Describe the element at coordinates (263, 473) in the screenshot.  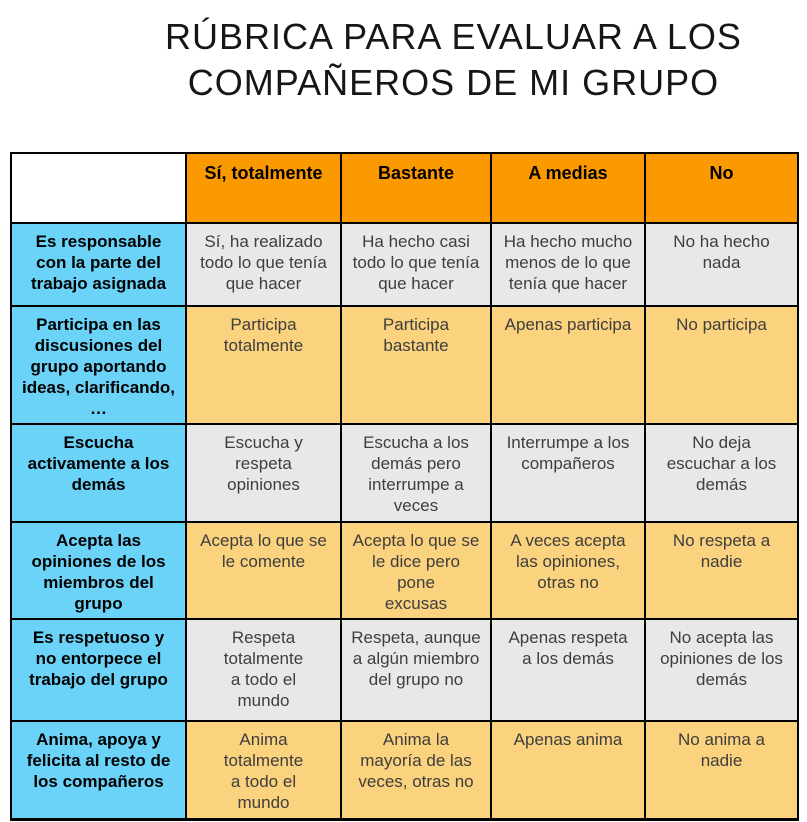
I see `rubric-cell: Escucha y respeta opiniones` at that location.